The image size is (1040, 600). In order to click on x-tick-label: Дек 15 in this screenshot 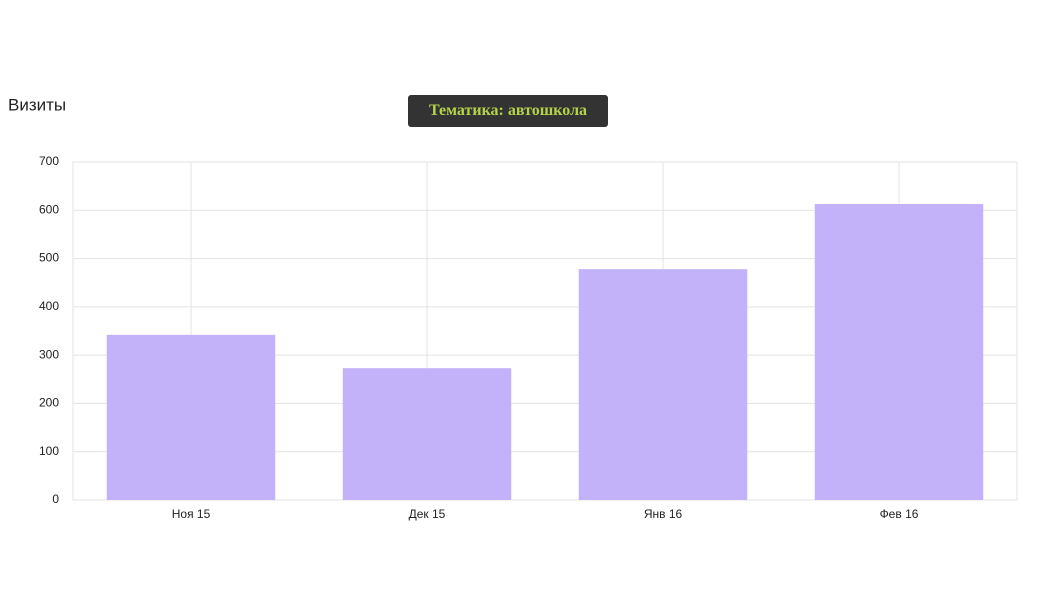, I will do `click(427, 514)`.